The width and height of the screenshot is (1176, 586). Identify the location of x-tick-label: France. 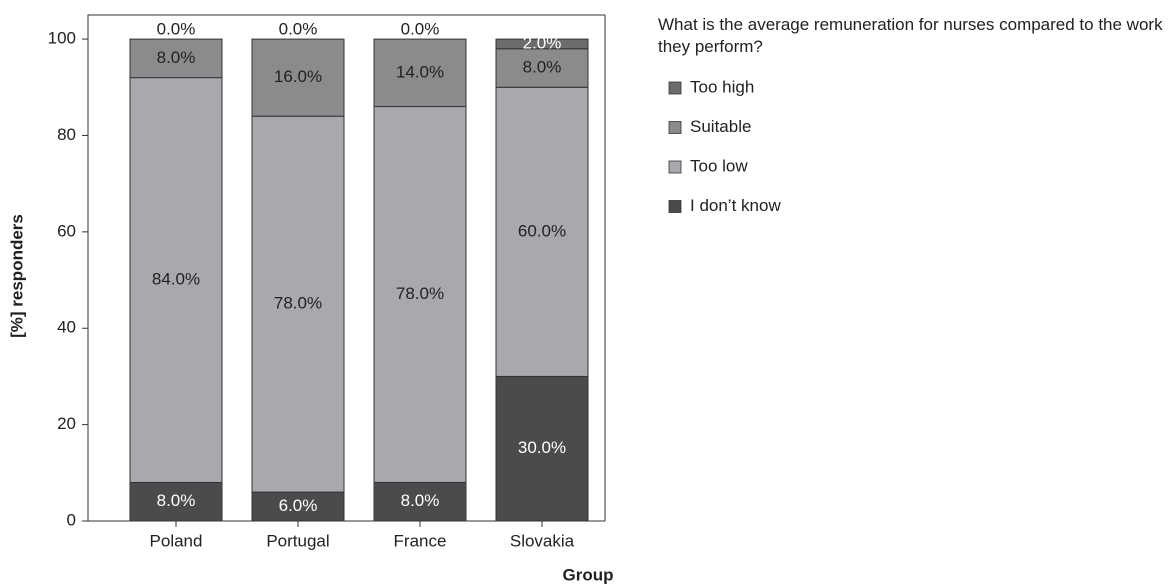
(420, 540).